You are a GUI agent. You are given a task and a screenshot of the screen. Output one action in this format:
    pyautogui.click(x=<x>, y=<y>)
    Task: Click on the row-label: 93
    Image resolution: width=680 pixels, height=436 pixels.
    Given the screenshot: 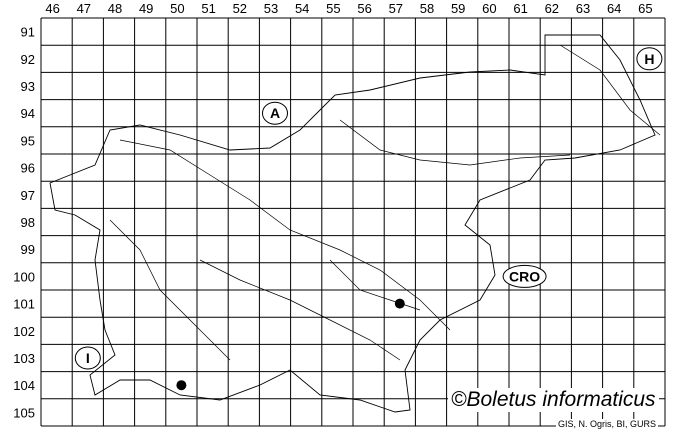 What is the action you would take?
    pyautogui.click(x=28, y=86)
    